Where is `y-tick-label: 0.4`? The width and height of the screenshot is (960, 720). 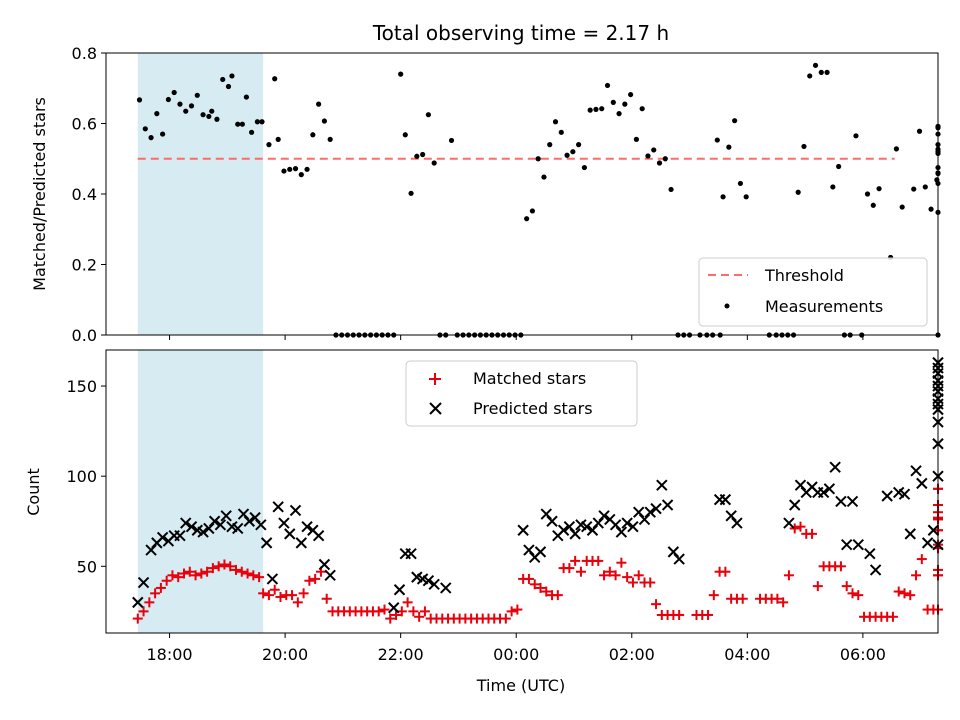 y-tick-label: 0.4 is located at coordinates (84, 194).